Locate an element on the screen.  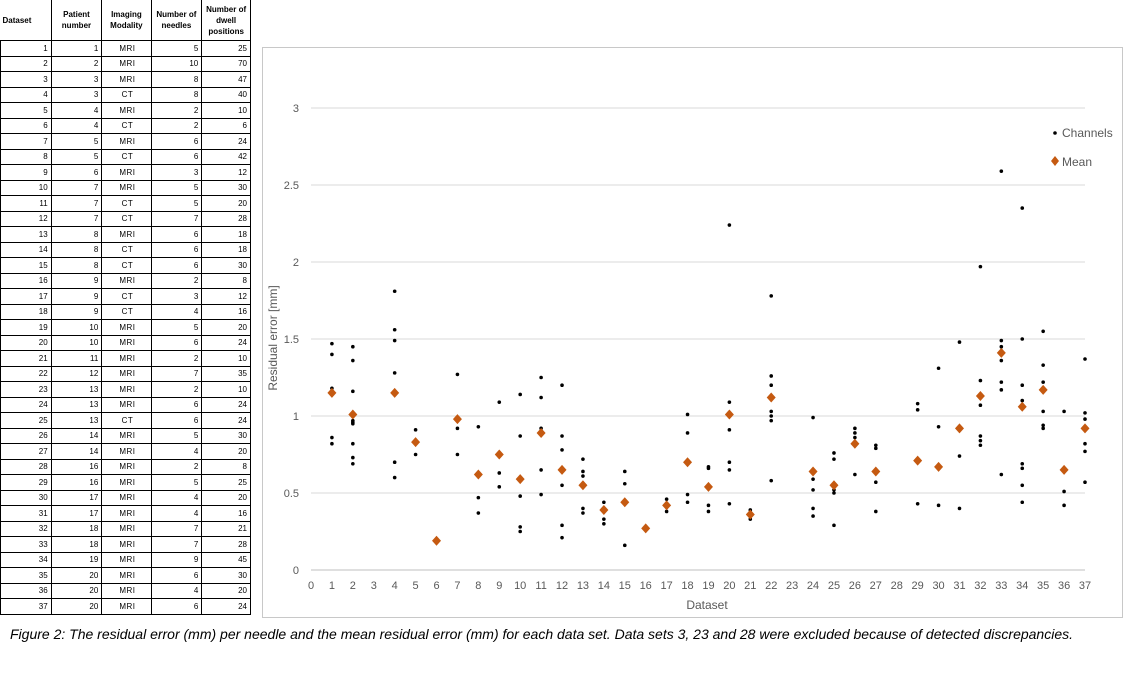
x-tick-label: 30 is located at coordinates (938, 586).